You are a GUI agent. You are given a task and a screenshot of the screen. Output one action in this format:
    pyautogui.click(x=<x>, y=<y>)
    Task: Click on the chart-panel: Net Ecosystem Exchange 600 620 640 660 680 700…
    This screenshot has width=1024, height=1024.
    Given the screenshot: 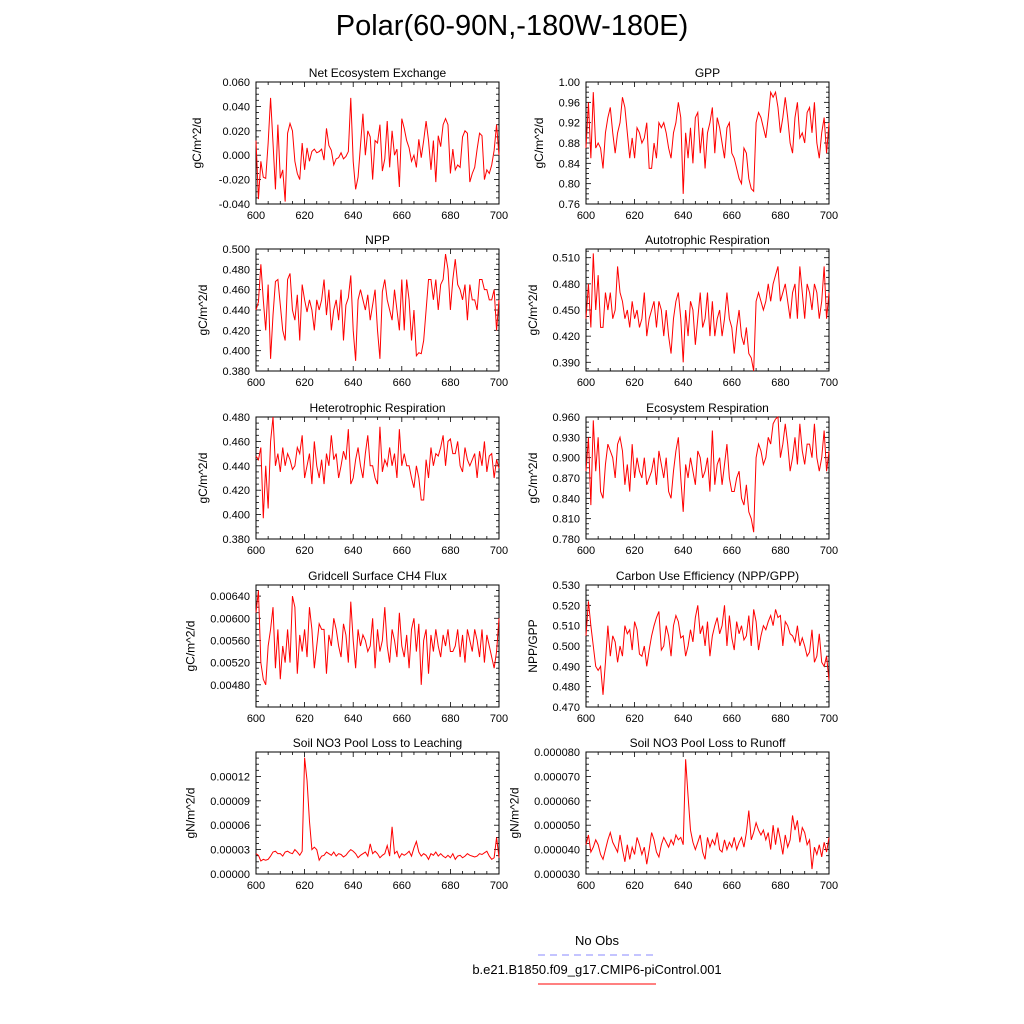 What is the action you would take?
    pyautogui.click(x=349, y=144)
    